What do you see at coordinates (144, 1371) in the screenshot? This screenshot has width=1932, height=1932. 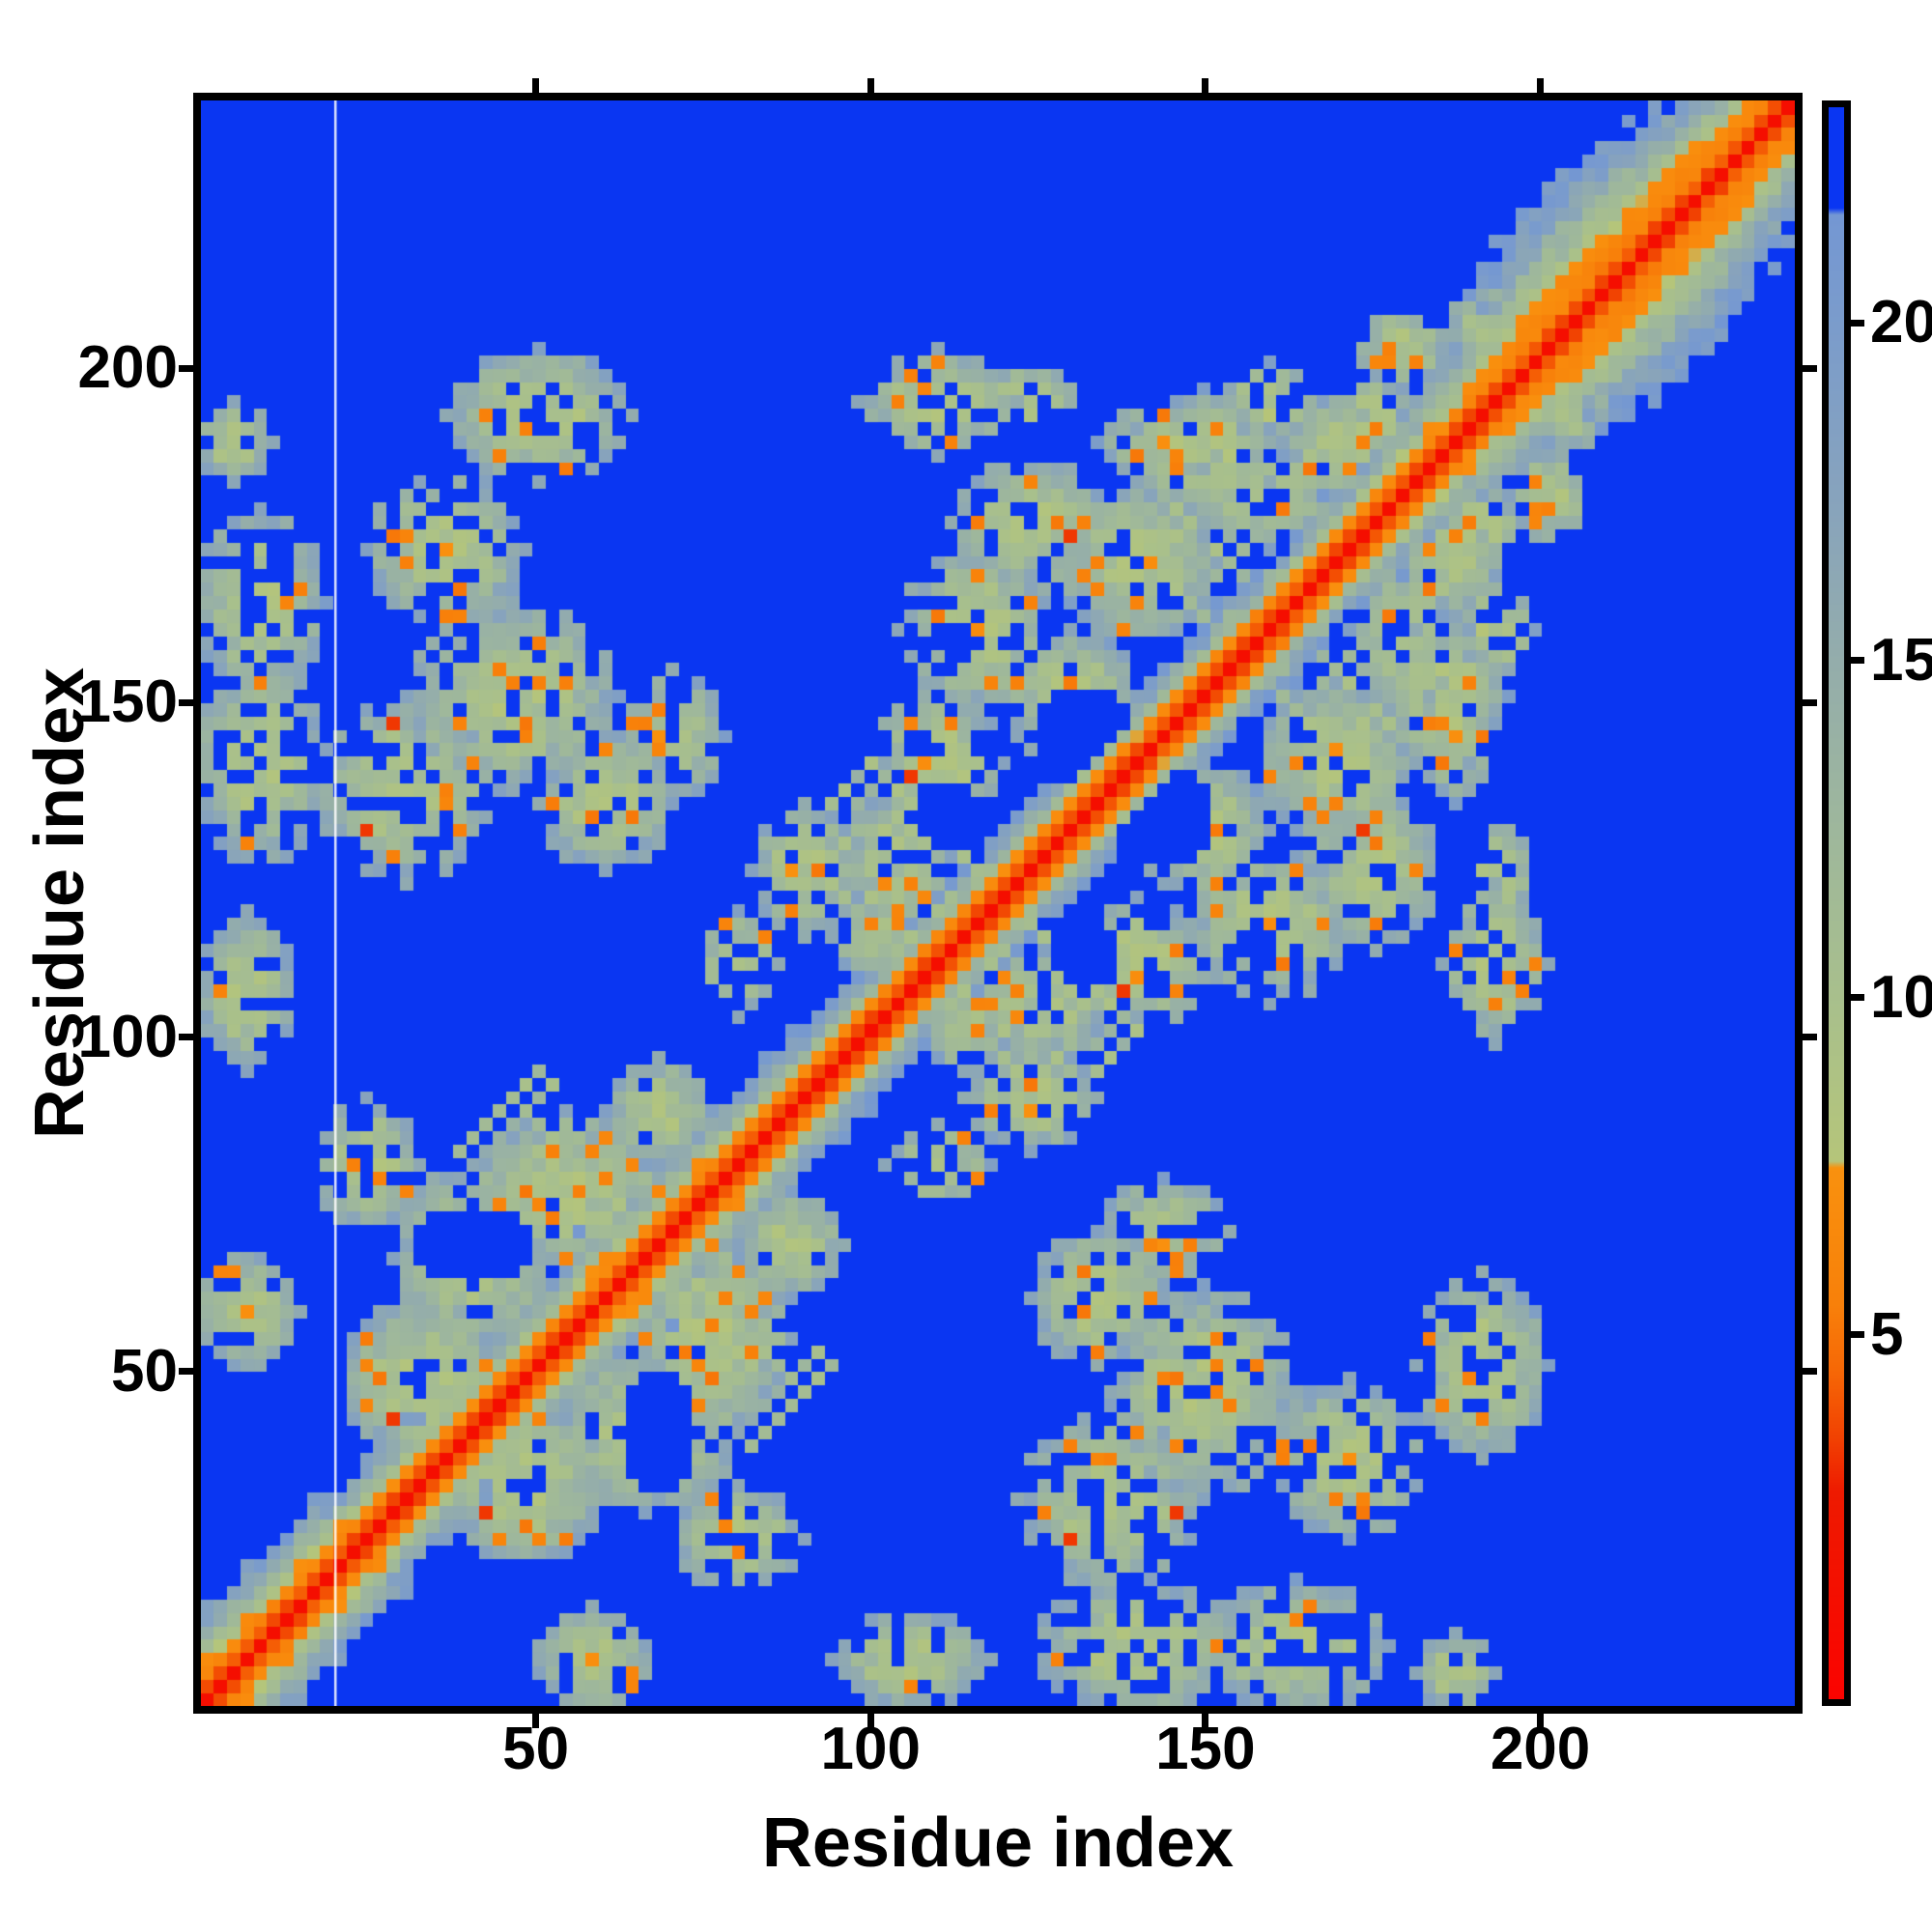 I see `y-tick-label: 50` at bounding box center [144, 1371].